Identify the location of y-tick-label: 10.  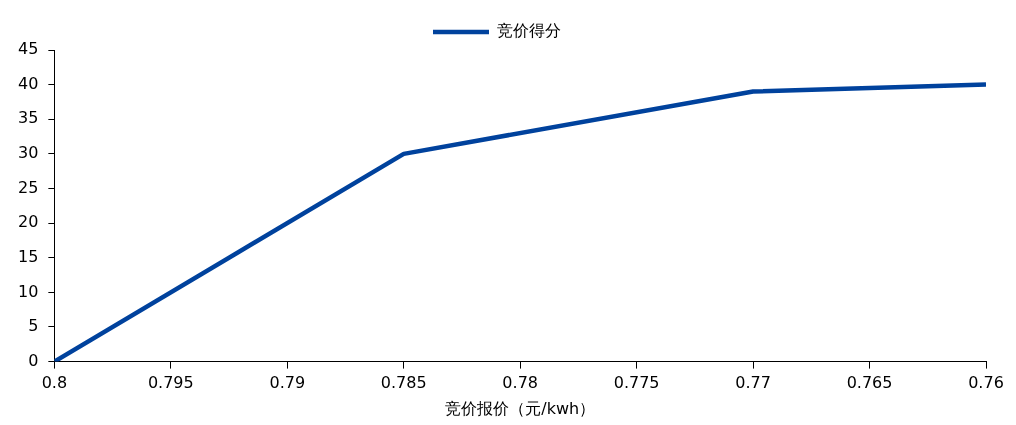
(28, 291).